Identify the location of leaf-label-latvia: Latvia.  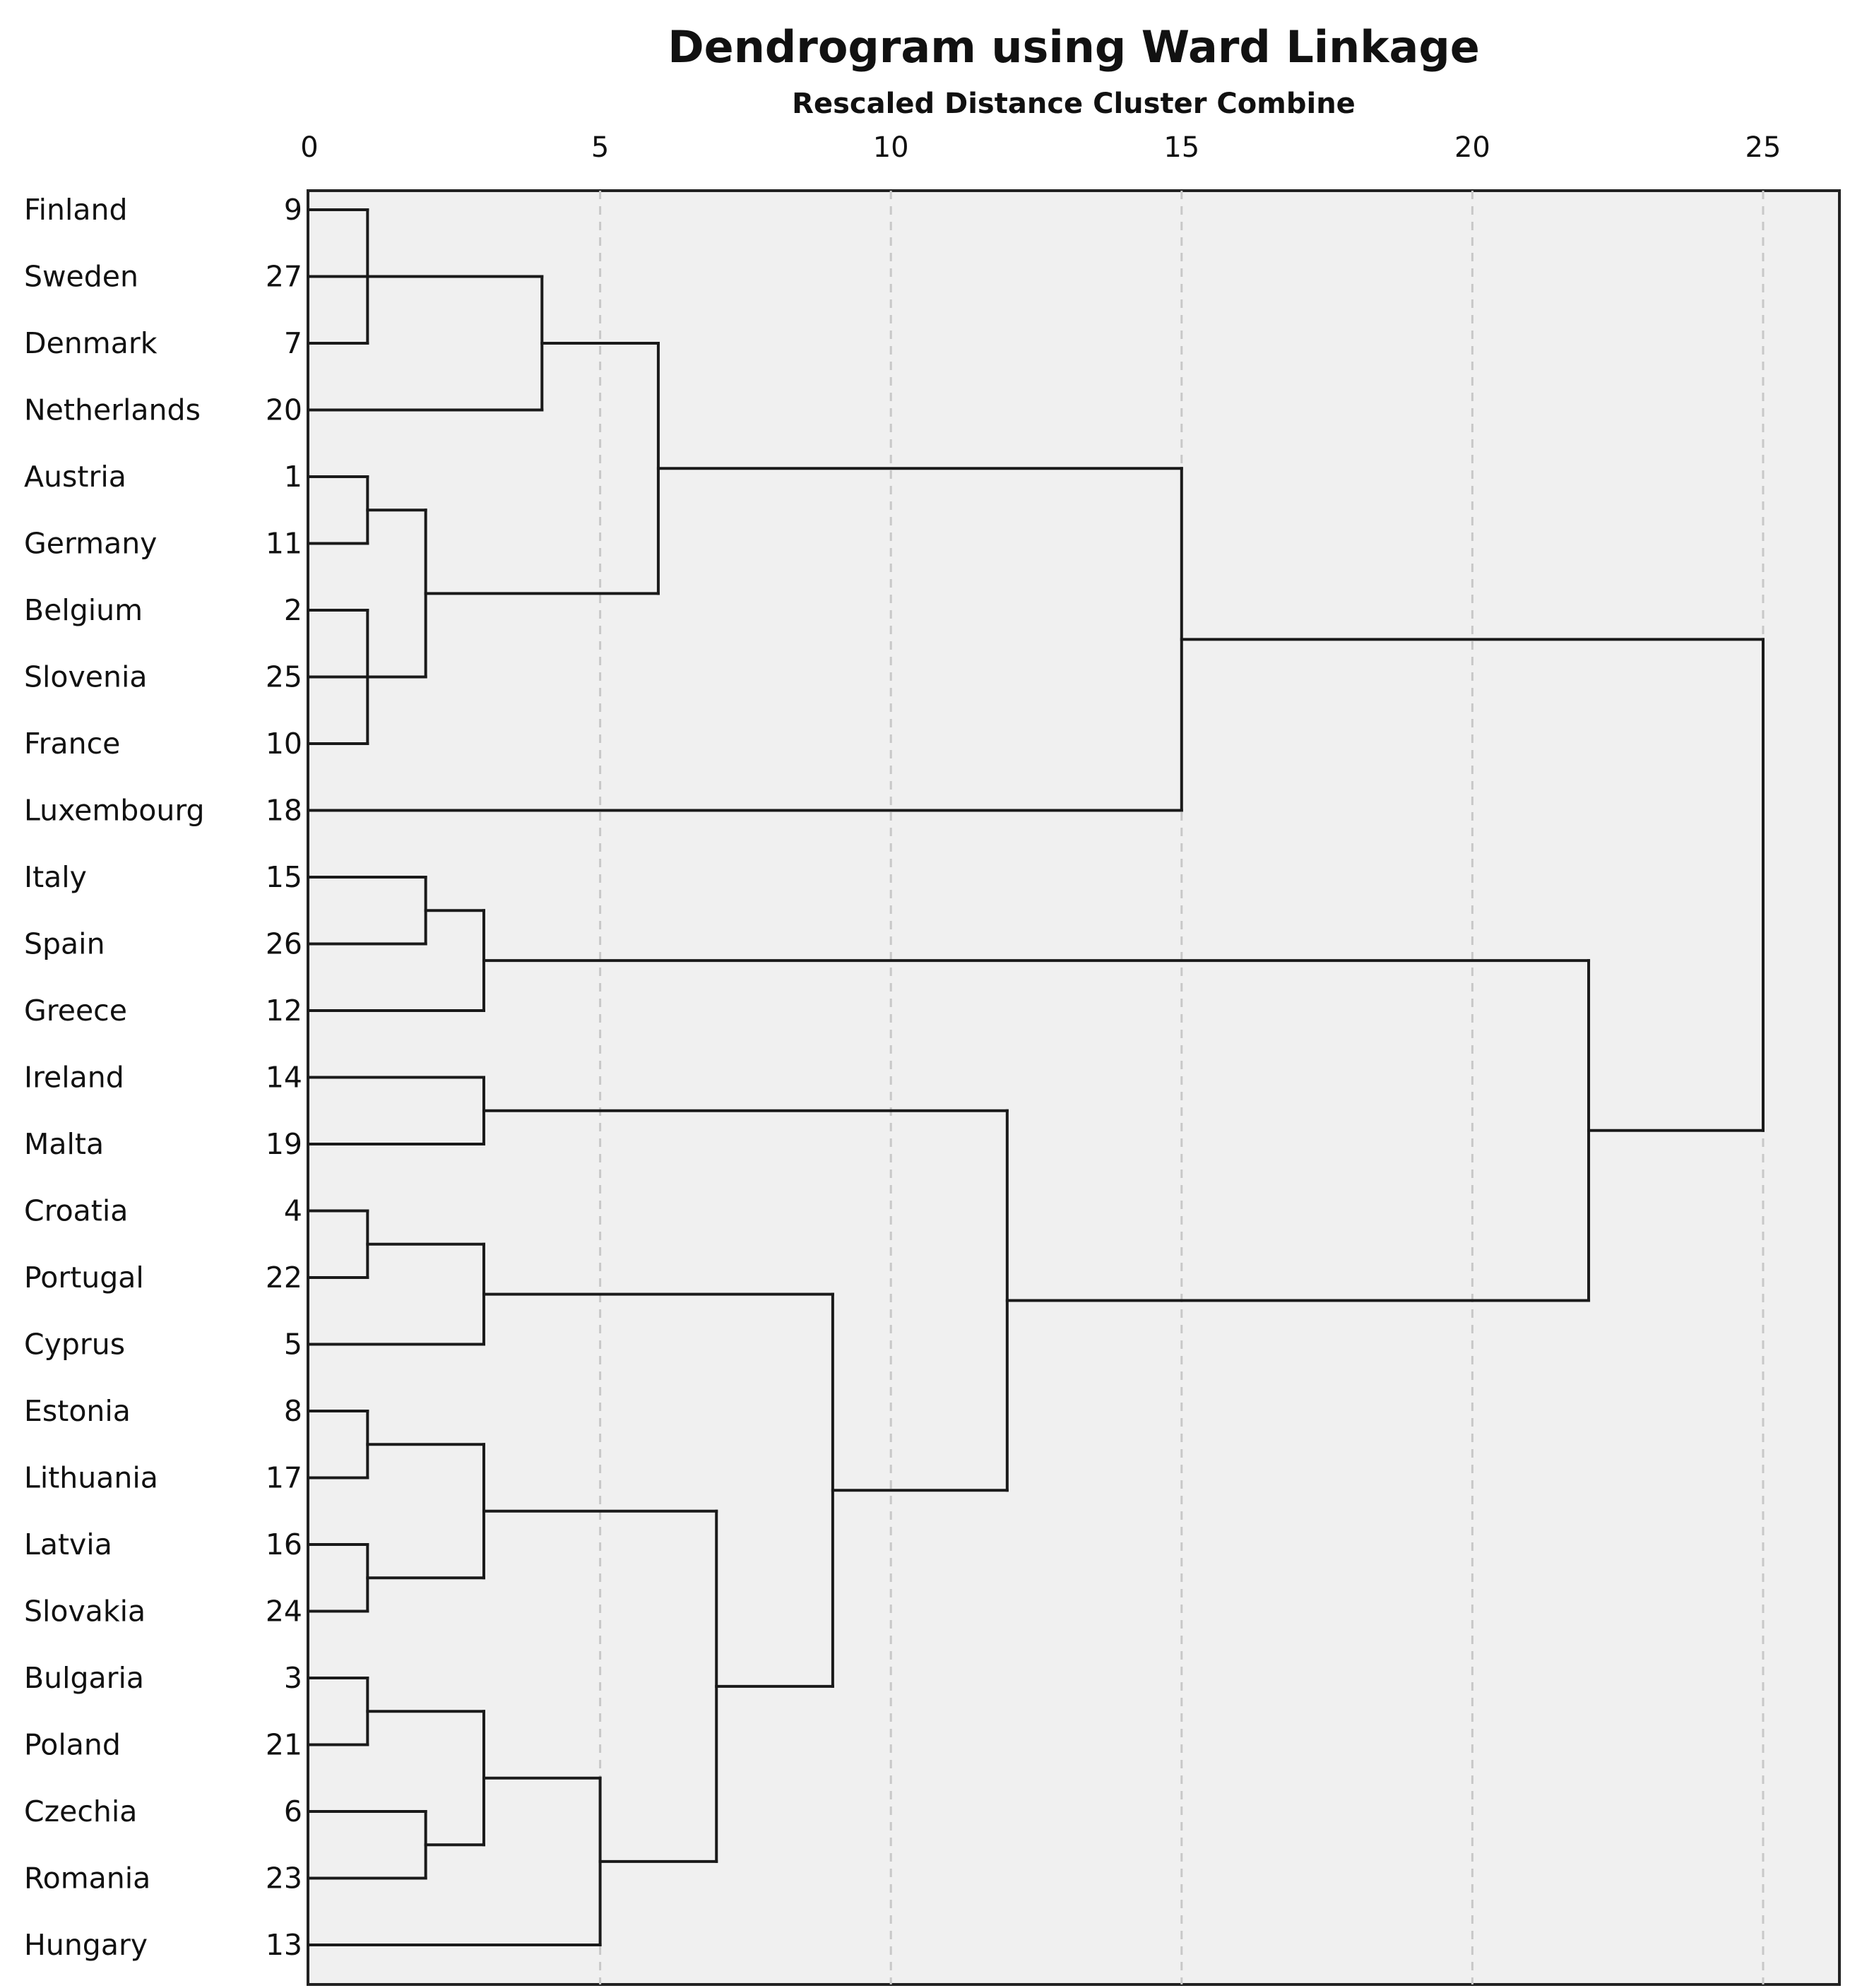
(68, 1544).